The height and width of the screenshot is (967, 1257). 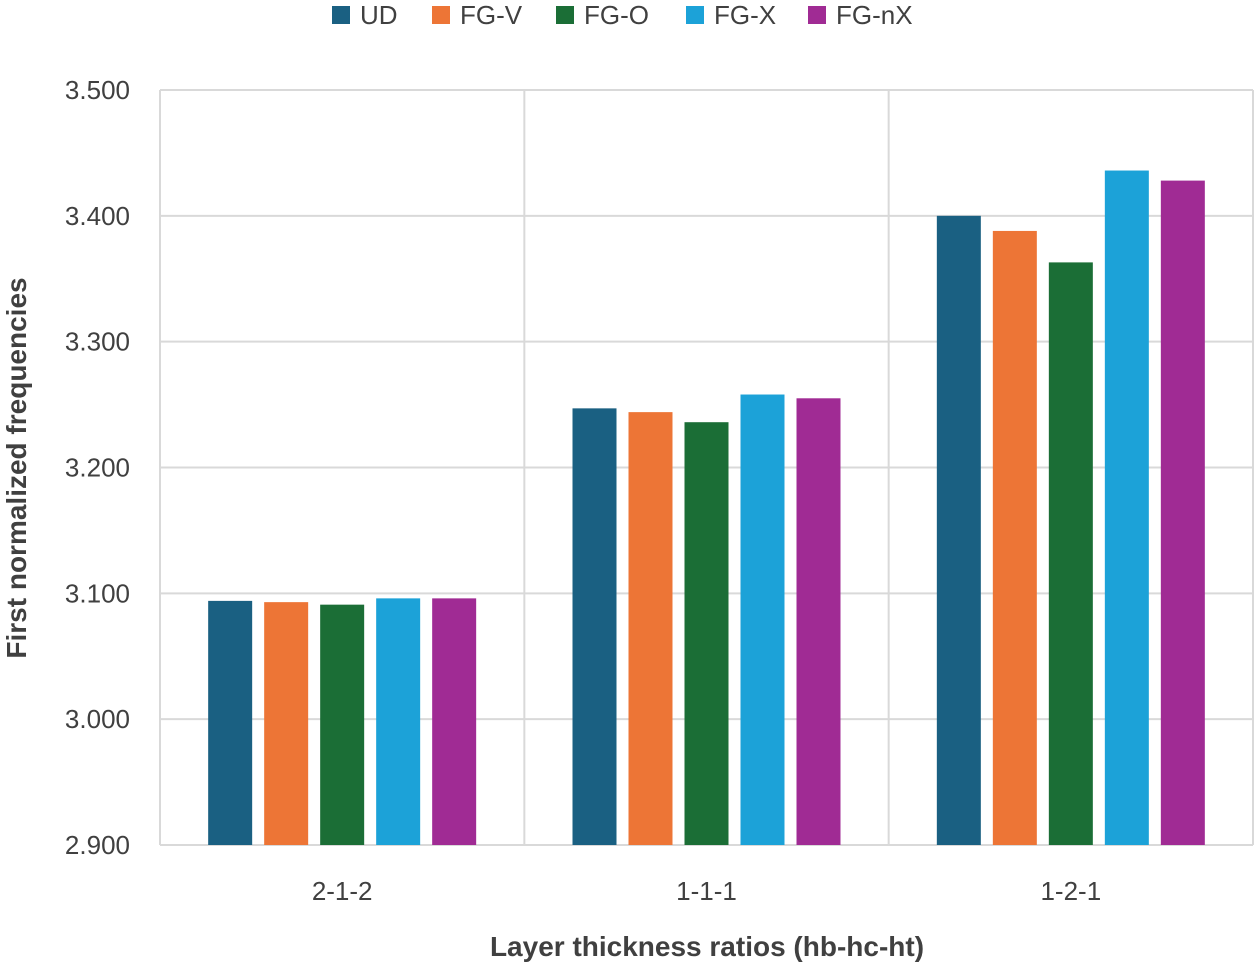 I want to click on y-tick-label: 3.400, so click(x=97, y=216).